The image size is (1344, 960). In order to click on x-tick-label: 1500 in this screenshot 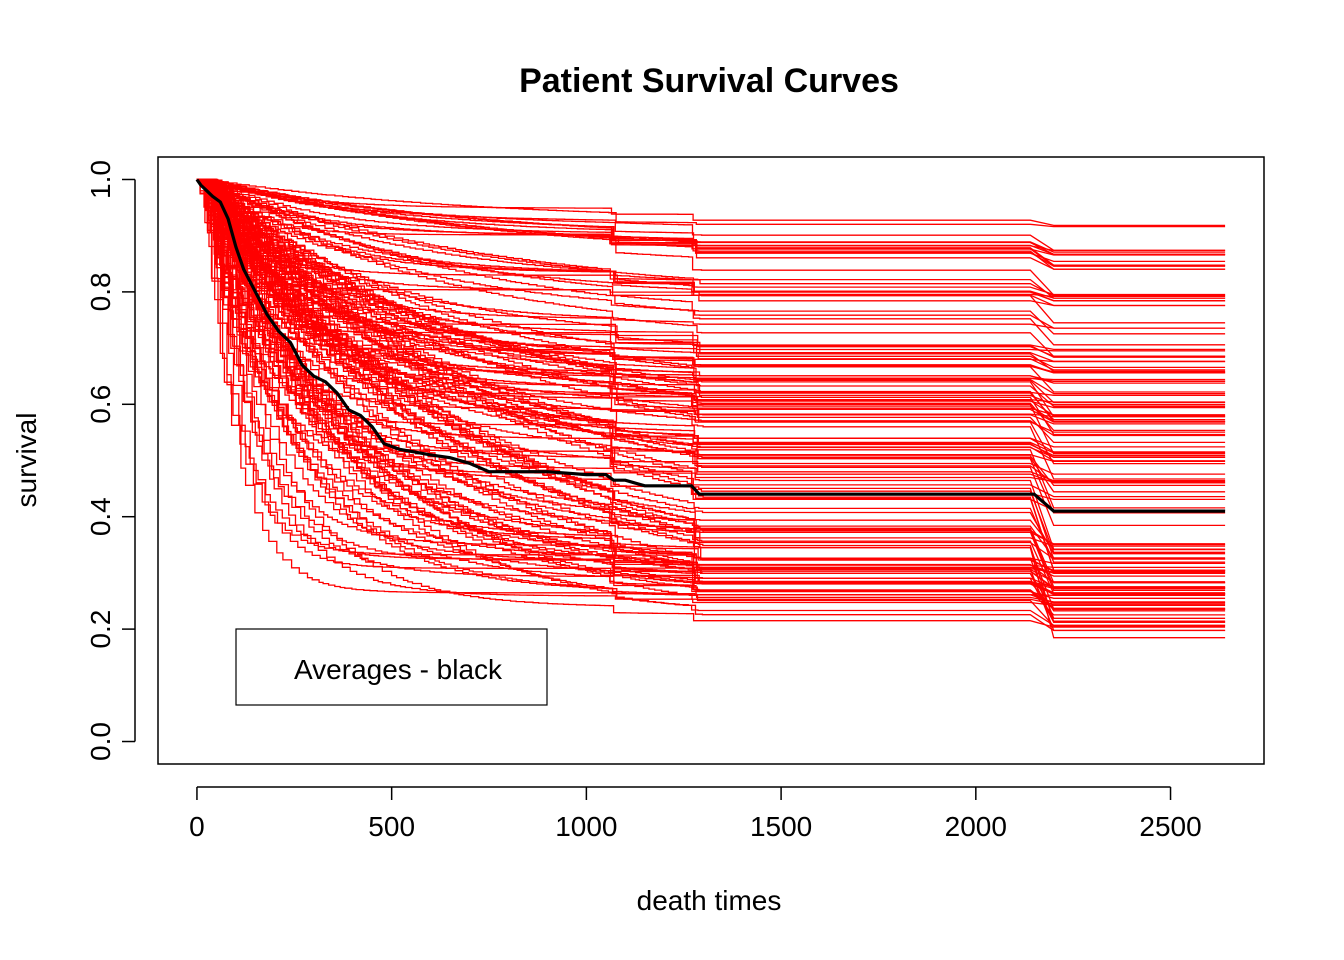, I will do `click(781, 826)`.